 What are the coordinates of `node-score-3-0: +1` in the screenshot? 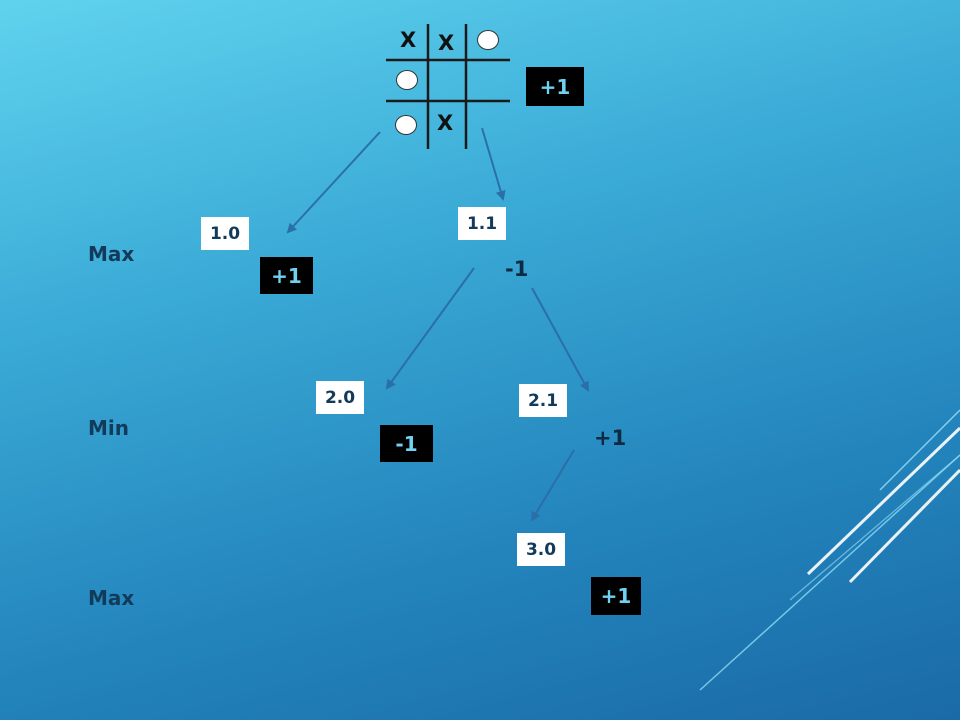 It's located at (616, 596).